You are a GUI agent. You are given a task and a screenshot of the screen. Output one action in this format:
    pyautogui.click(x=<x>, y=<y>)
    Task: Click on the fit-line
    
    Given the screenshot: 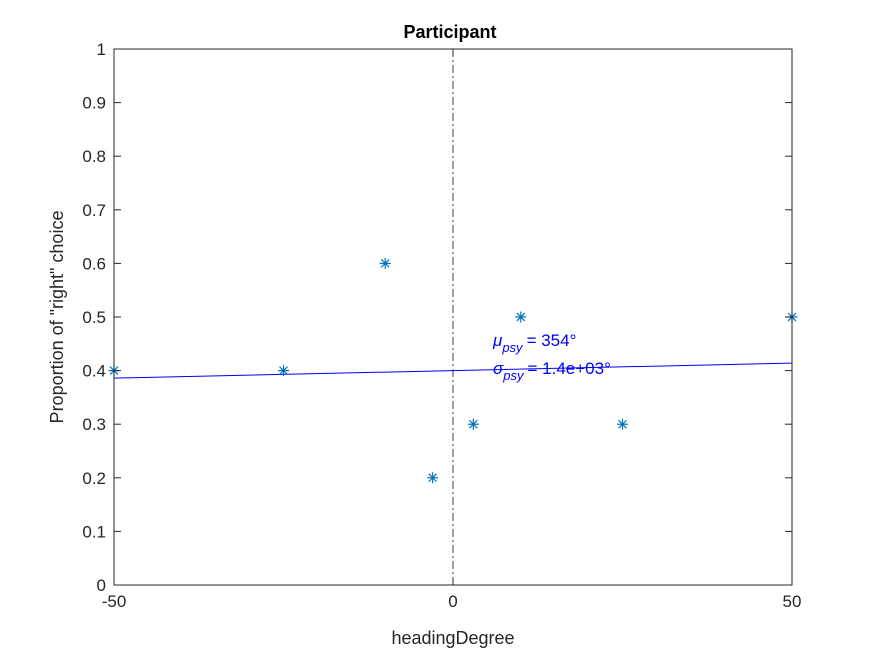 What is the action you would take?
    pyautogui.click(x=453, y=370)
    